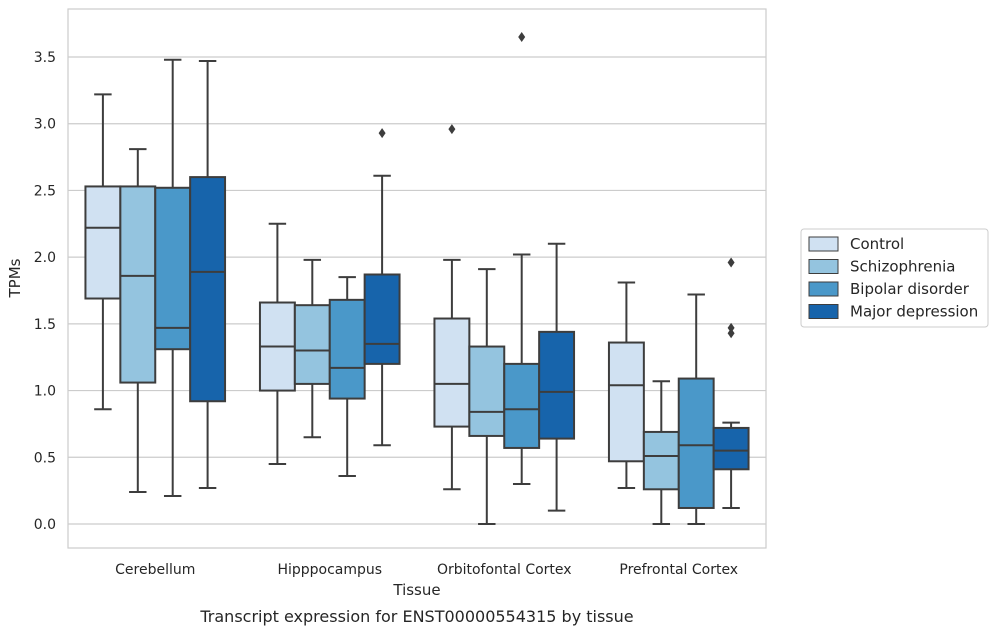  Describe the element at coordinates (45, 325) in the screenshot. I see `y-tick-label: 1.5` at that location.